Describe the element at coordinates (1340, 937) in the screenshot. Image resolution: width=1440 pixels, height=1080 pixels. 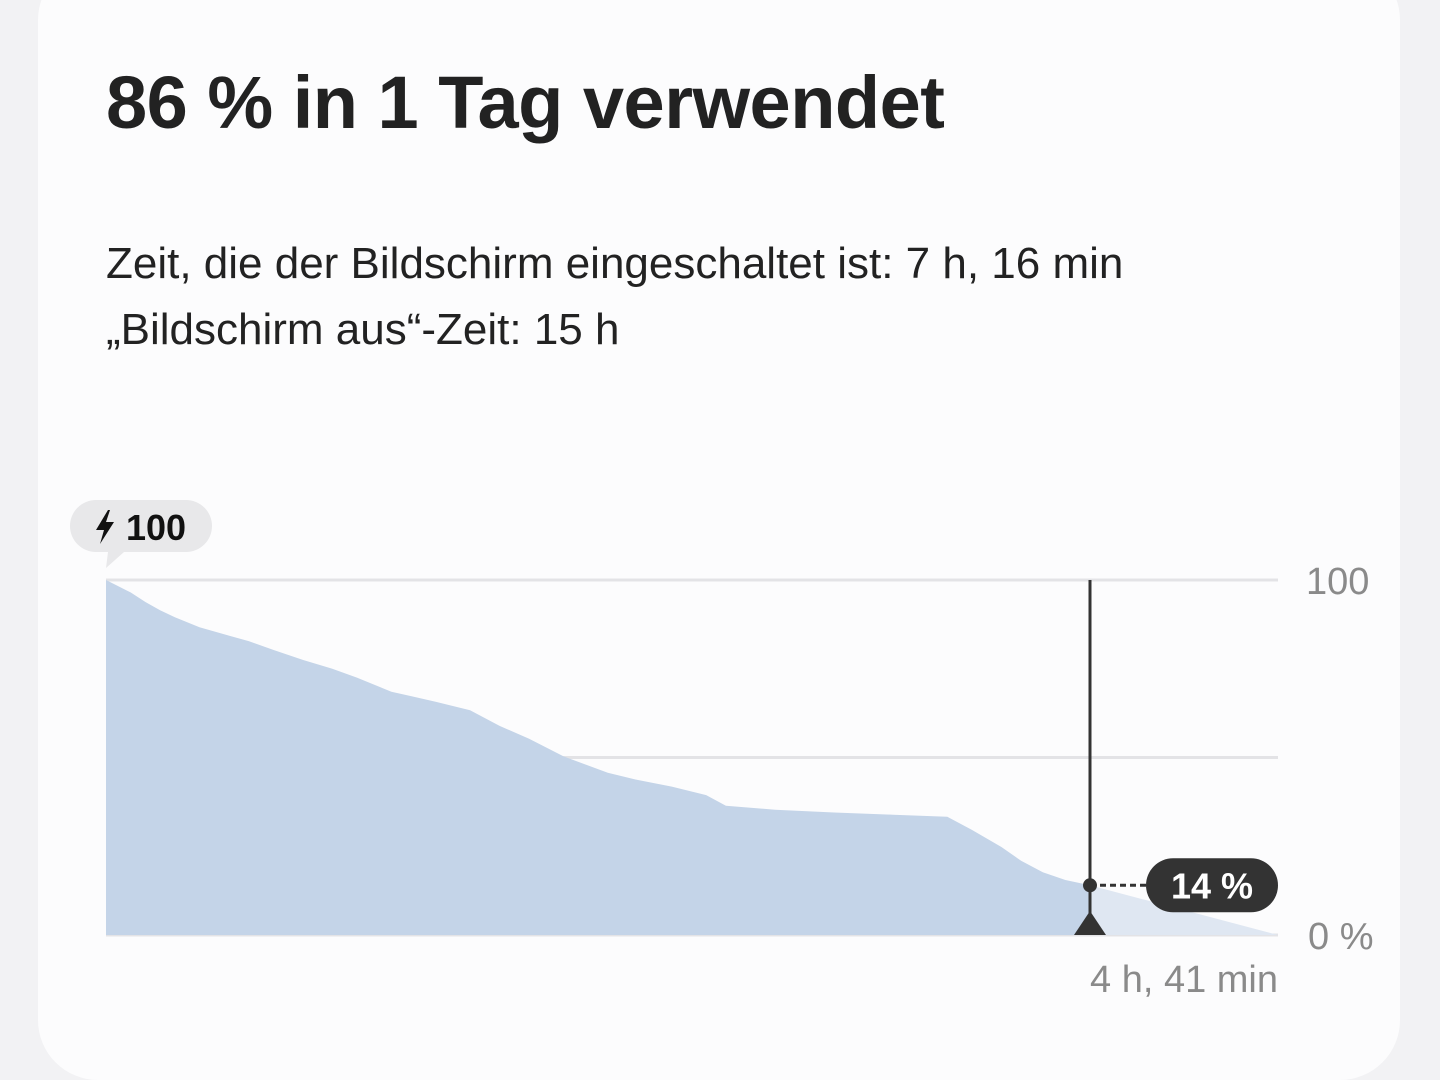
I see `y-tick-label-0: 0 %` at that location.